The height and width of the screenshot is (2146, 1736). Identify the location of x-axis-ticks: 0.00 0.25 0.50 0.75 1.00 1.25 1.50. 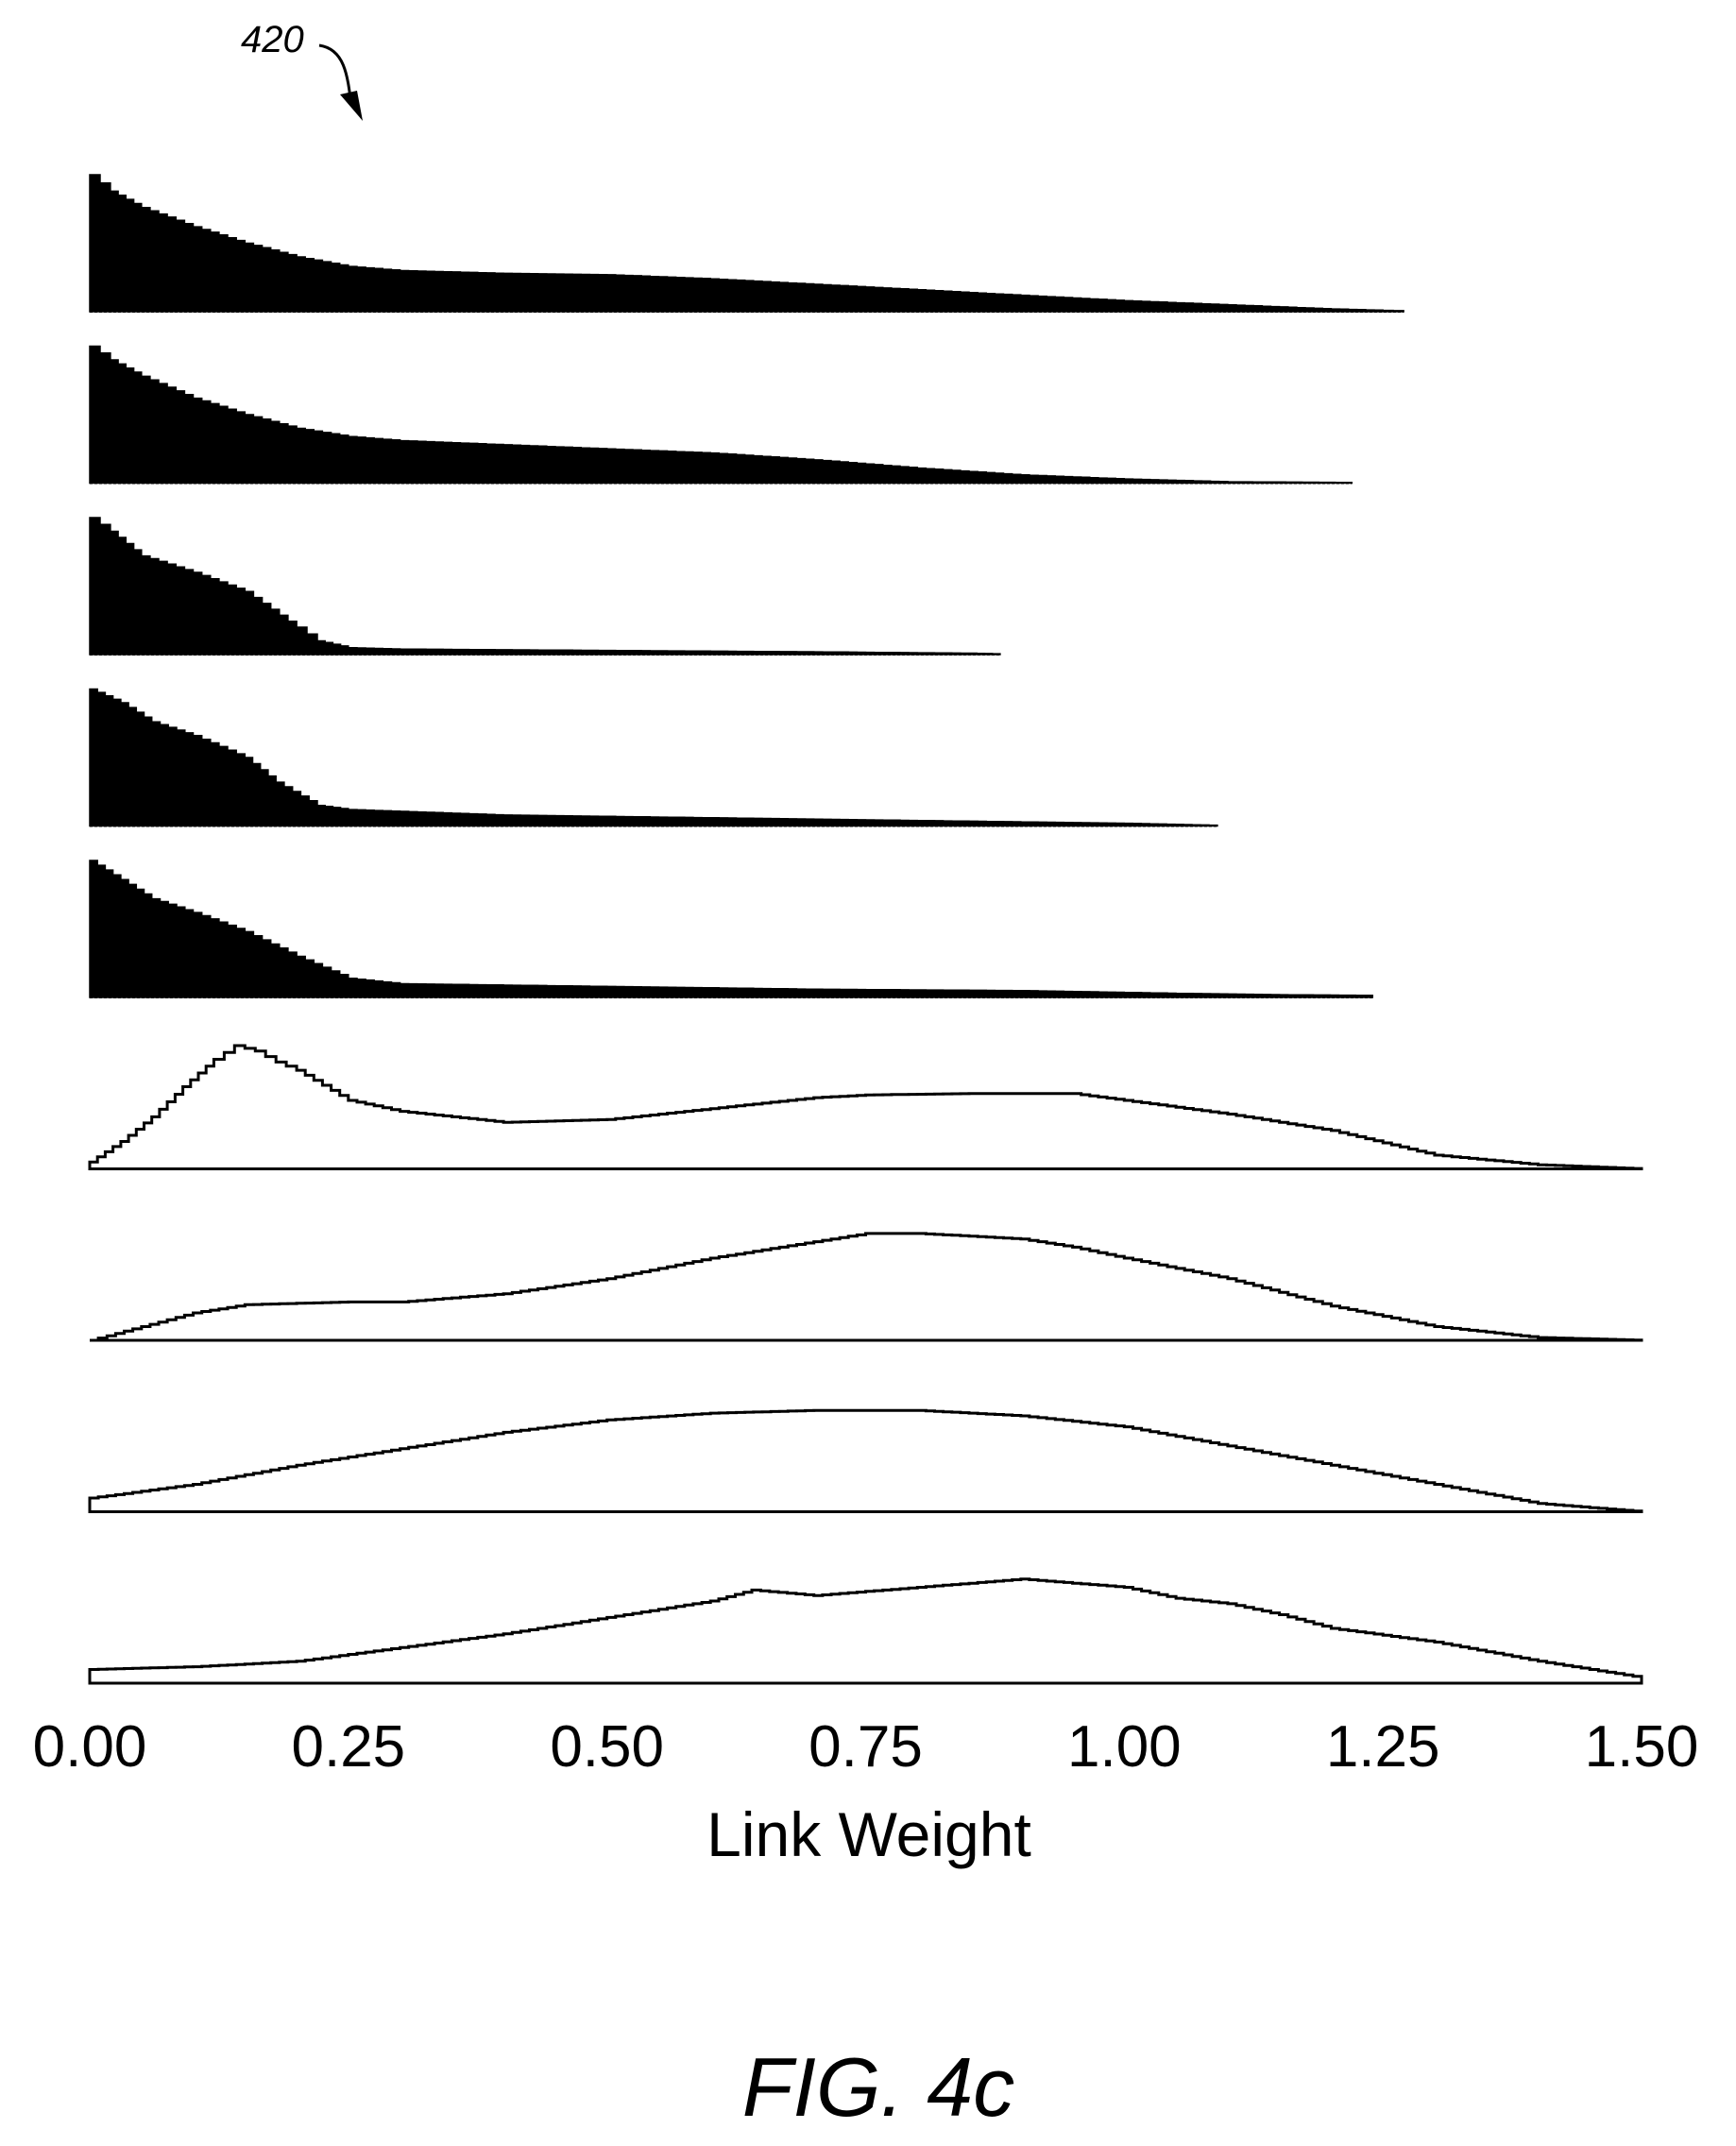
(866, 1747).